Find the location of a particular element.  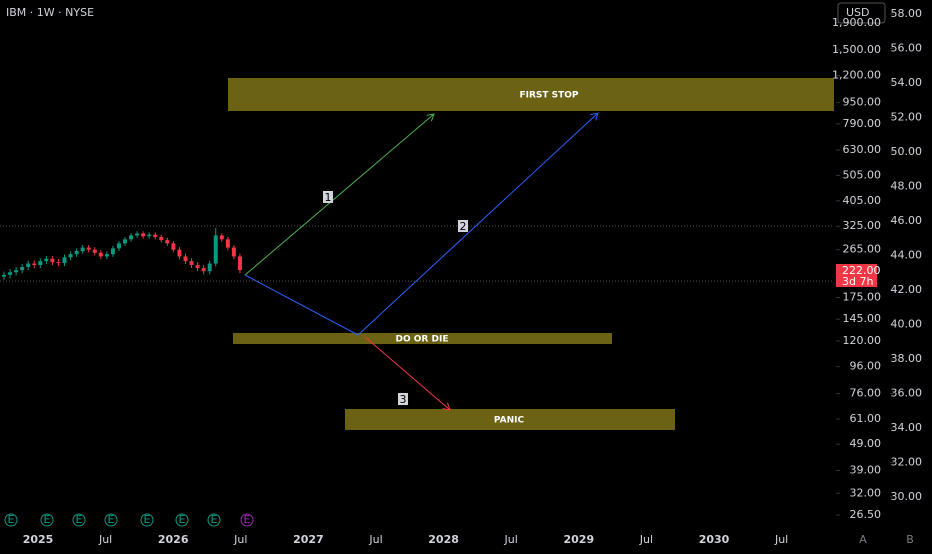

price-tick-label: 175.00 is located at coordinates (862, 297).